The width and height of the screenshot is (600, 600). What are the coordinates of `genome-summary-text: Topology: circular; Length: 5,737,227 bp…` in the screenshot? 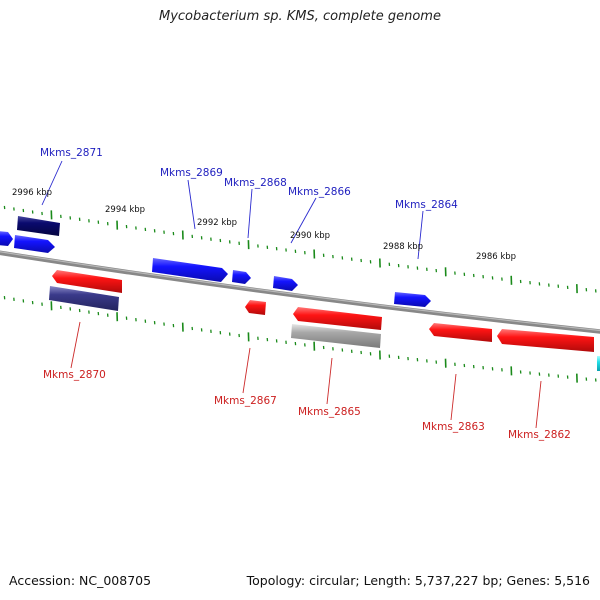 It's located at (418, 580).